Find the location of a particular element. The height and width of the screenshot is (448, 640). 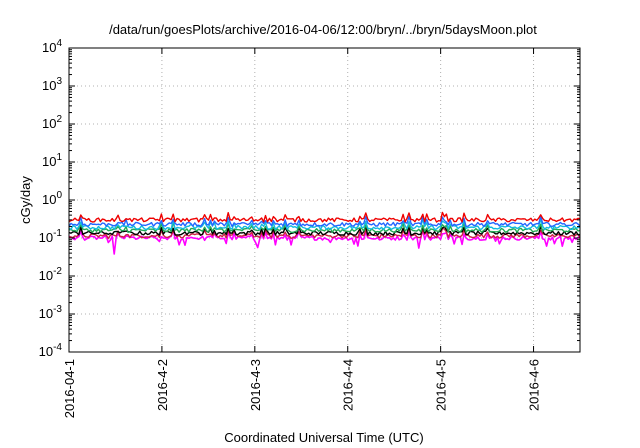

y-tick-label: 10³ is located at coordinates (52, 84).